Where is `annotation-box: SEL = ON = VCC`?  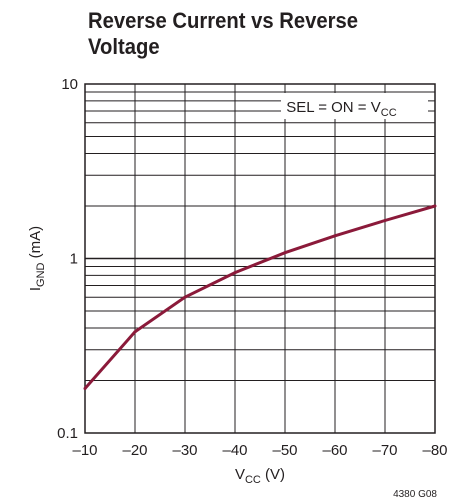
annotation-box: SEL = ON = VCC is located at coordinates (354, 106).